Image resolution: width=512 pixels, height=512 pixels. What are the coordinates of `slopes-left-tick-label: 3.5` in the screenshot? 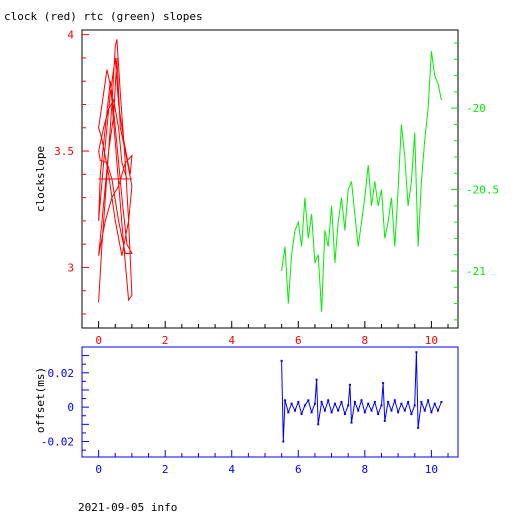 It's located at (64, 151).